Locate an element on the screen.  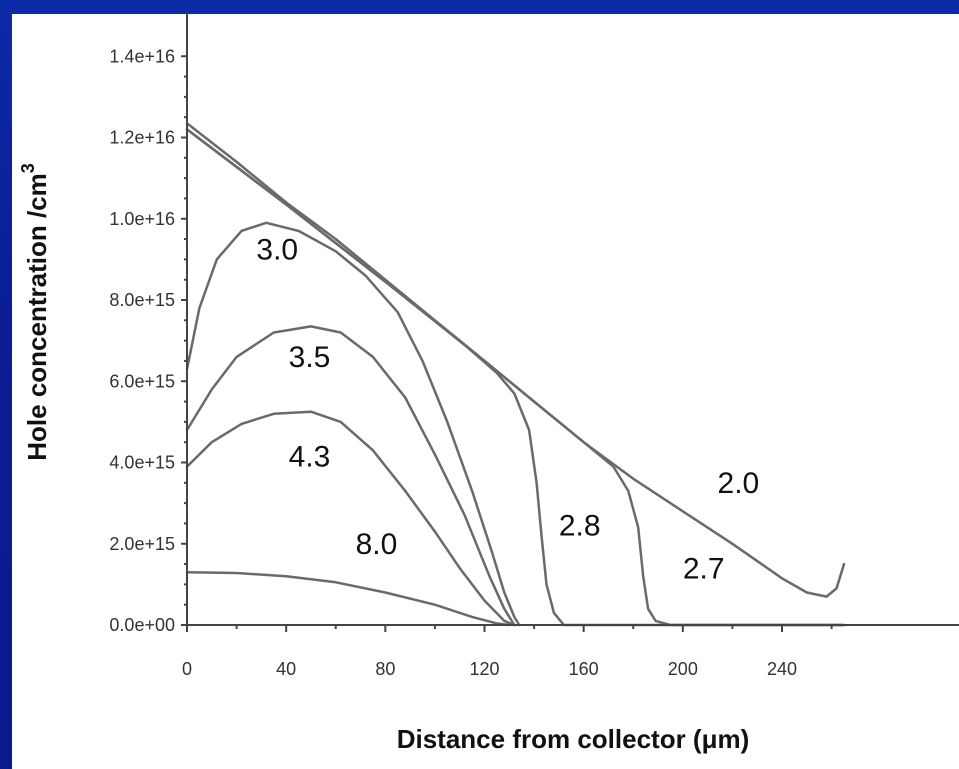
x-axis-title: Distance from collector (μm) is located at coordinates (573, 739).